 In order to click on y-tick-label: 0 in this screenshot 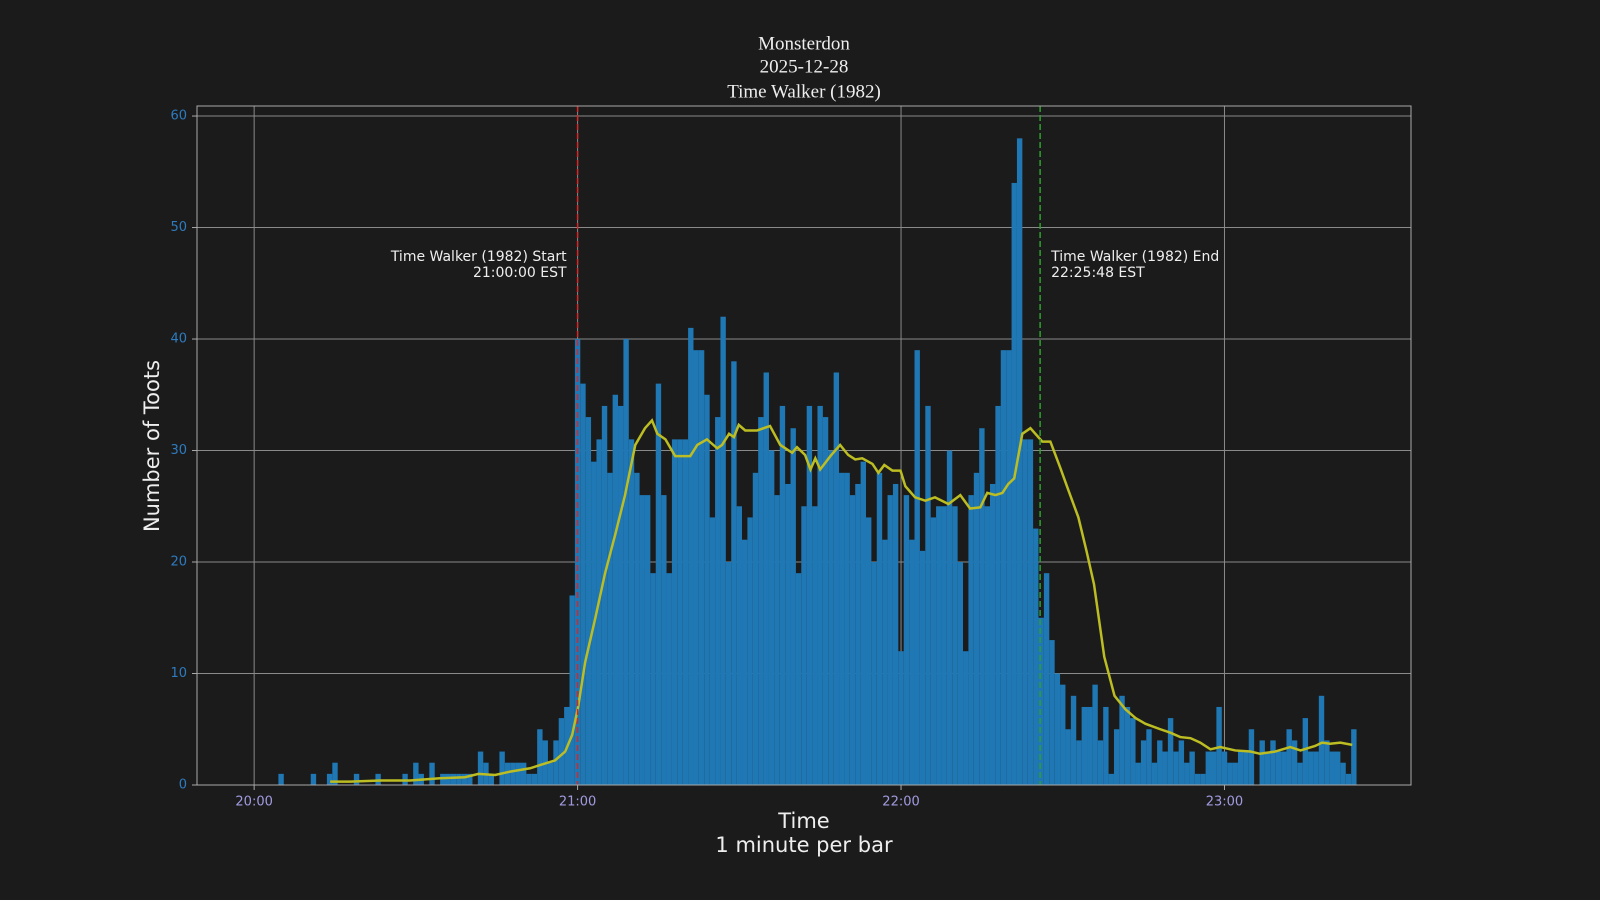, I will do `click(183, 785)`.